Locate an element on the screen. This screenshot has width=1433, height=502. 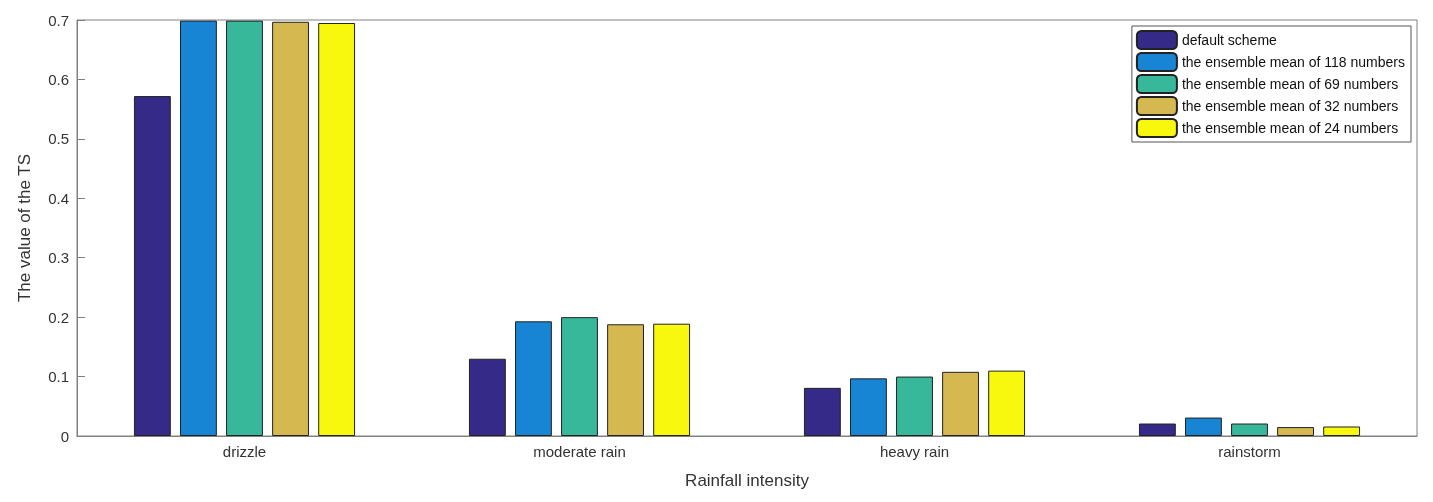
y-tick-label: 0 is located at coordinates (64, 436).